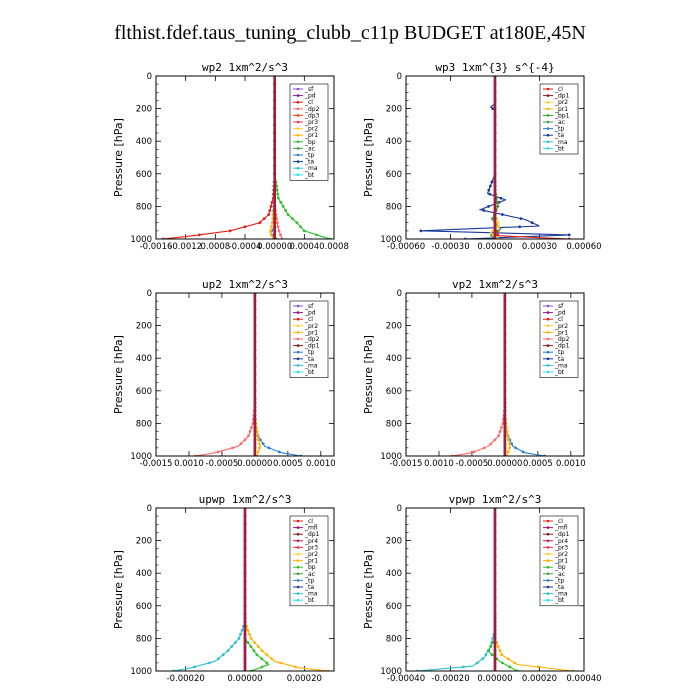 This screenshot has width=700, height=700. What do you see at coordinates (156, 464) in the screenshot?
I see `x-tick-label: -0.0015` at bounding box center [156, 464].